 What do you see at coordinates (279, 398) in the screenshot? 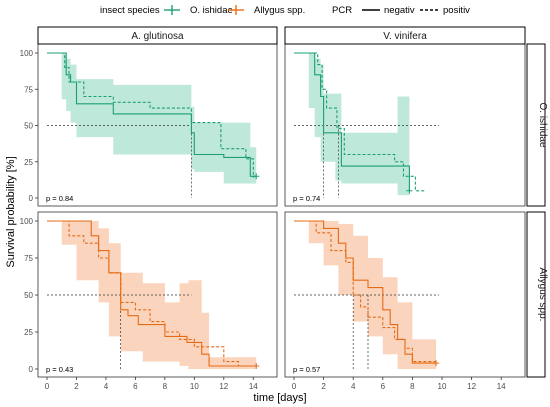
I see `x-axis-title: time [days]` at bounding box center [279, 398].